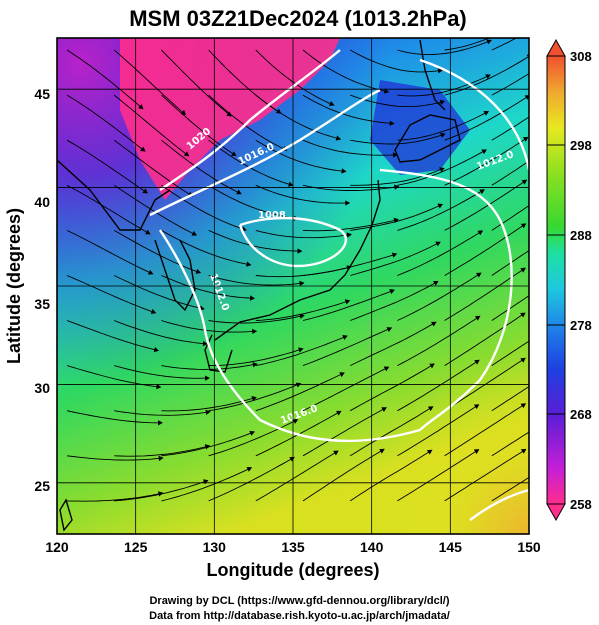  I want to click on isobar-label: 1008, so click(272, 215).